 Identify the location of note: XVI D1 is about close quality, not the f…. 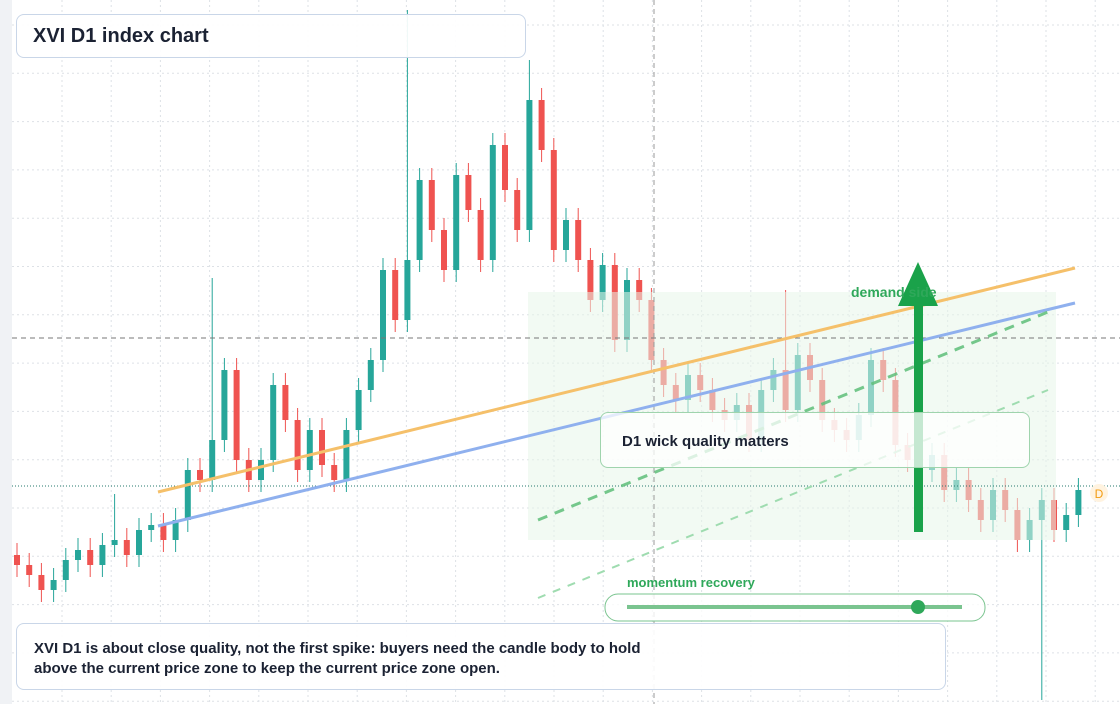
(481, 656).